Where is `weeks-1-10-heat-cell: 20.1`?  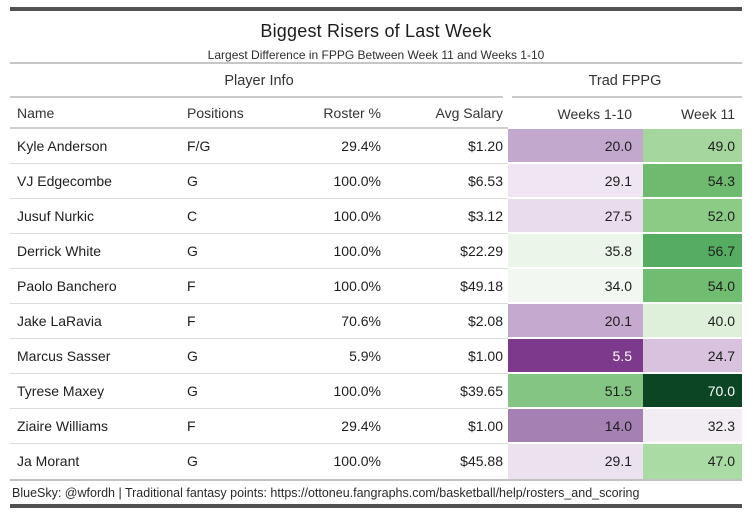 weeks-1-10-heat-cell: 20.1 is located at coordinates (575, 321).